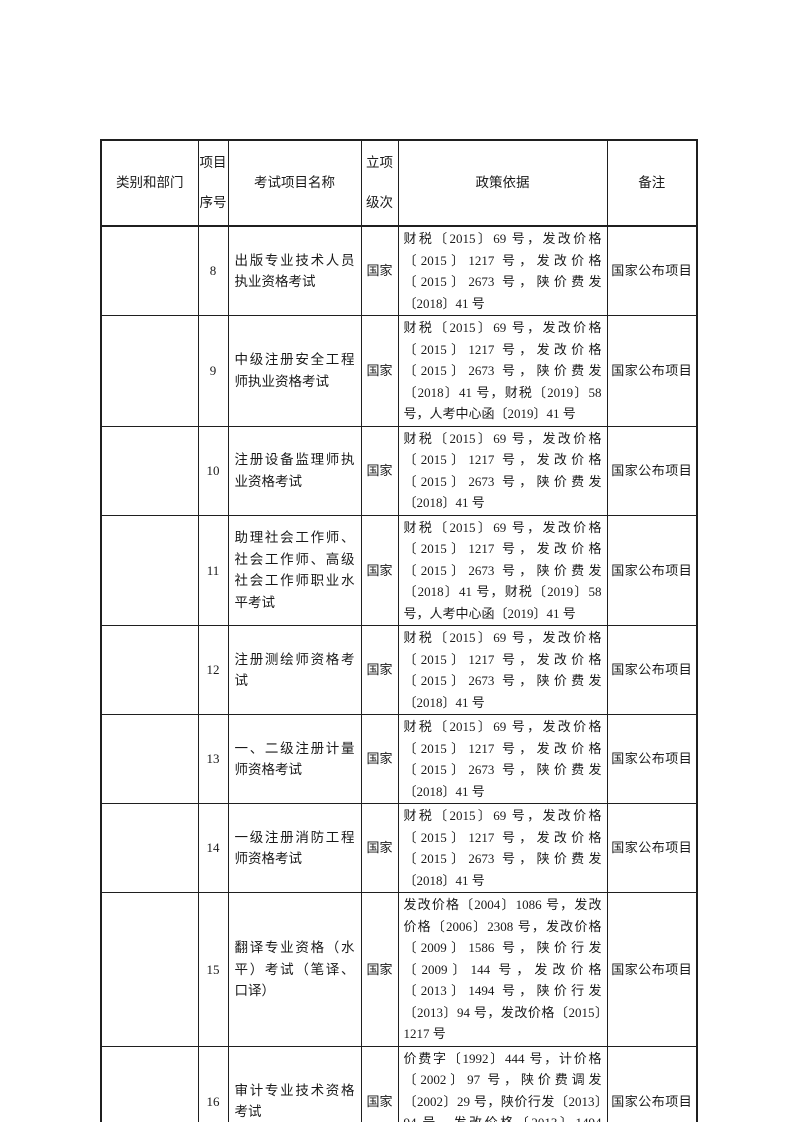 Image resolution: width=793 pixels, height=1122 pixels. Describe the element at coordinates (294, 670) in the screenshot. I see `cell-exam-name: 注册测绘师资格考试` at that location.